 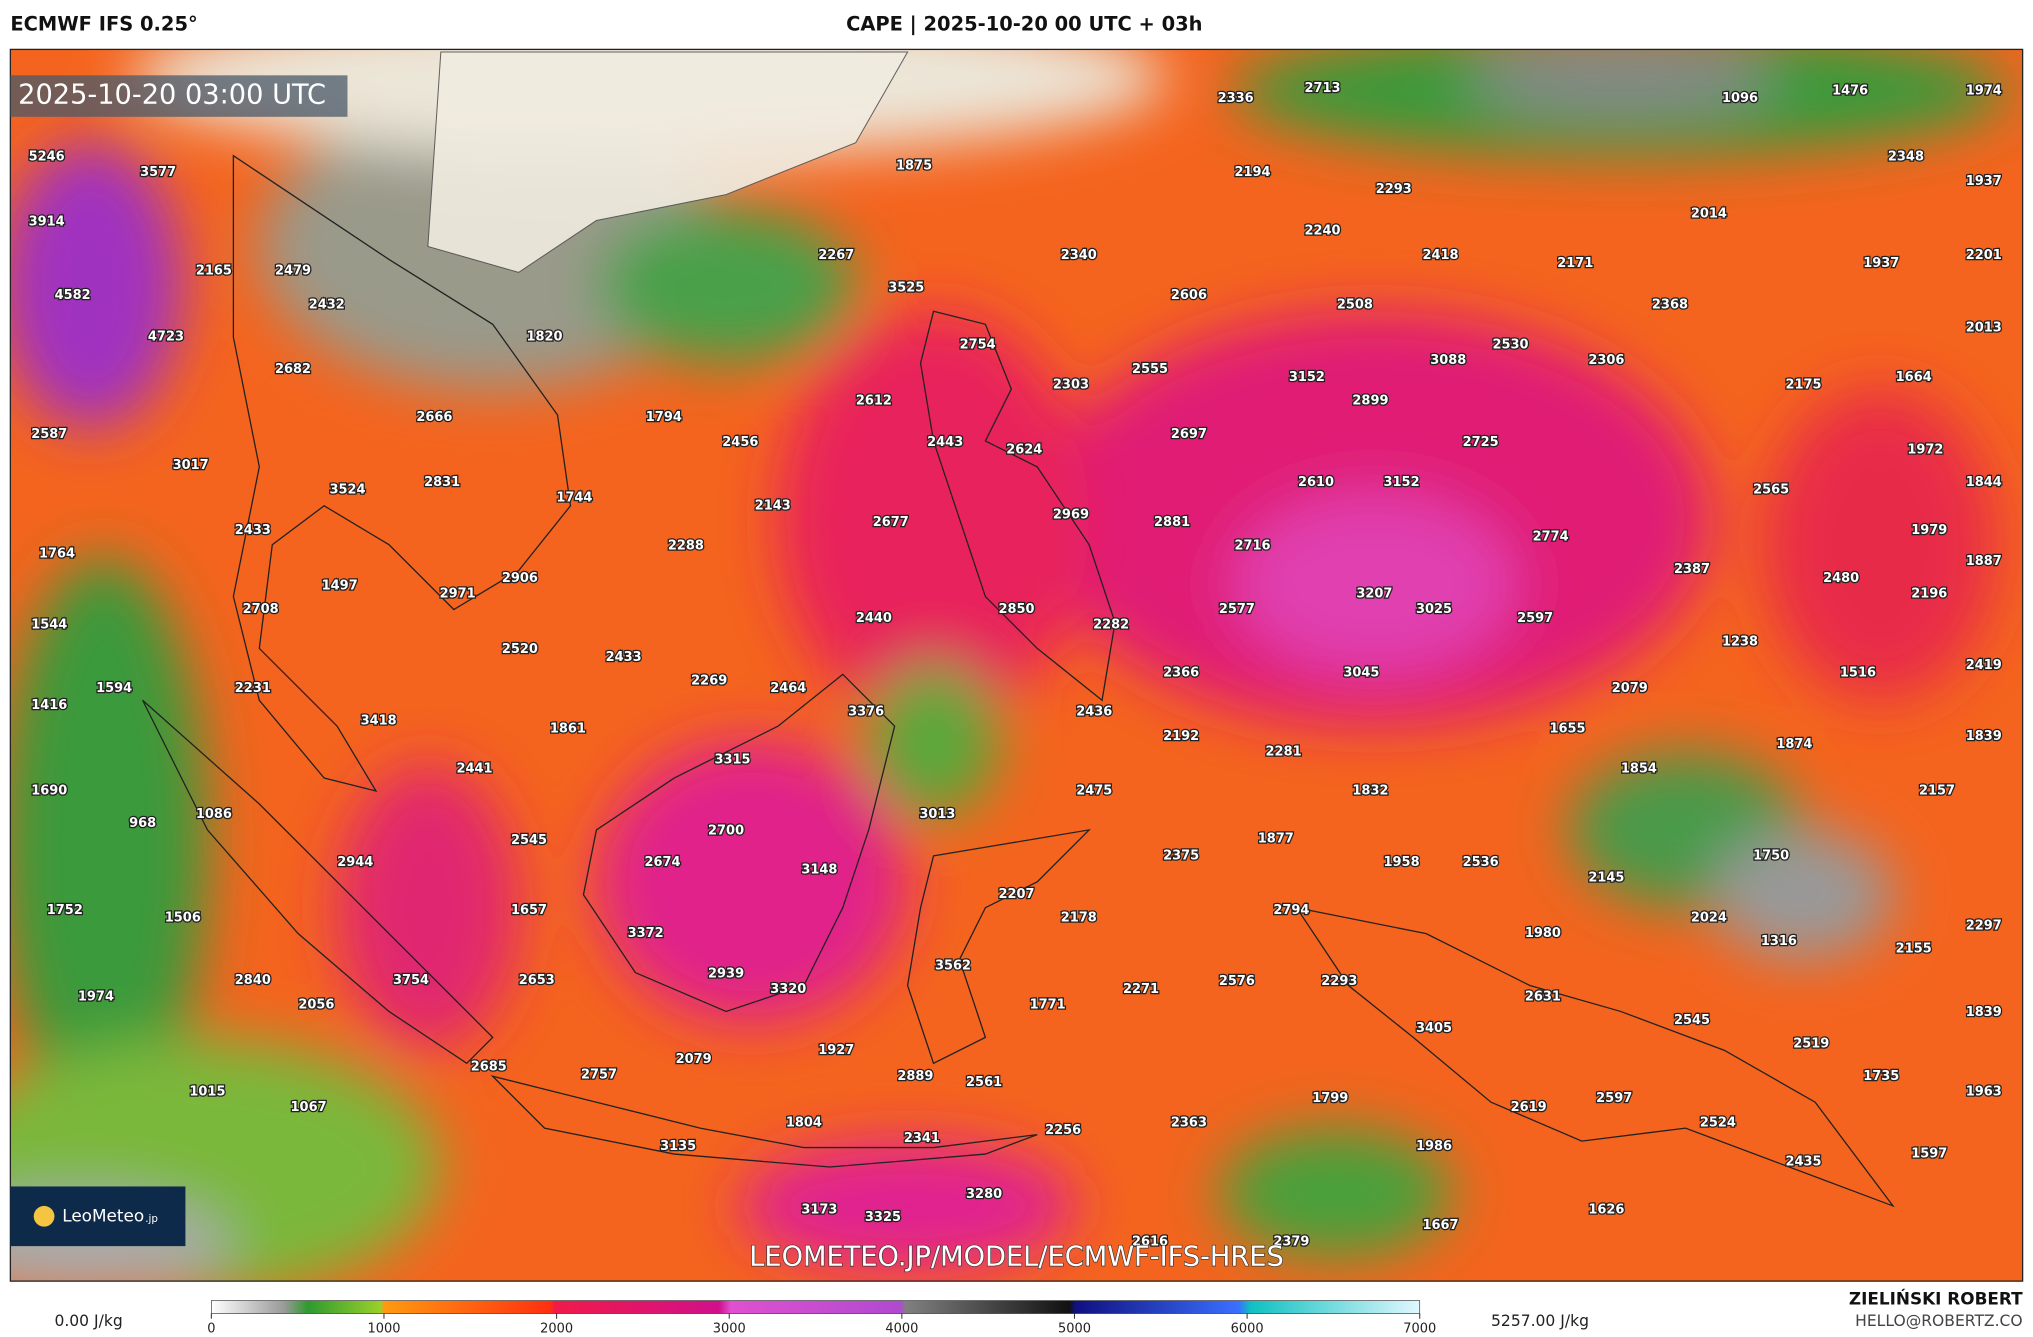 What do you see at coordinates (1189, 434) in the screenshot?
I see `cape-label: 2697` at bounding box center [1189, 434].